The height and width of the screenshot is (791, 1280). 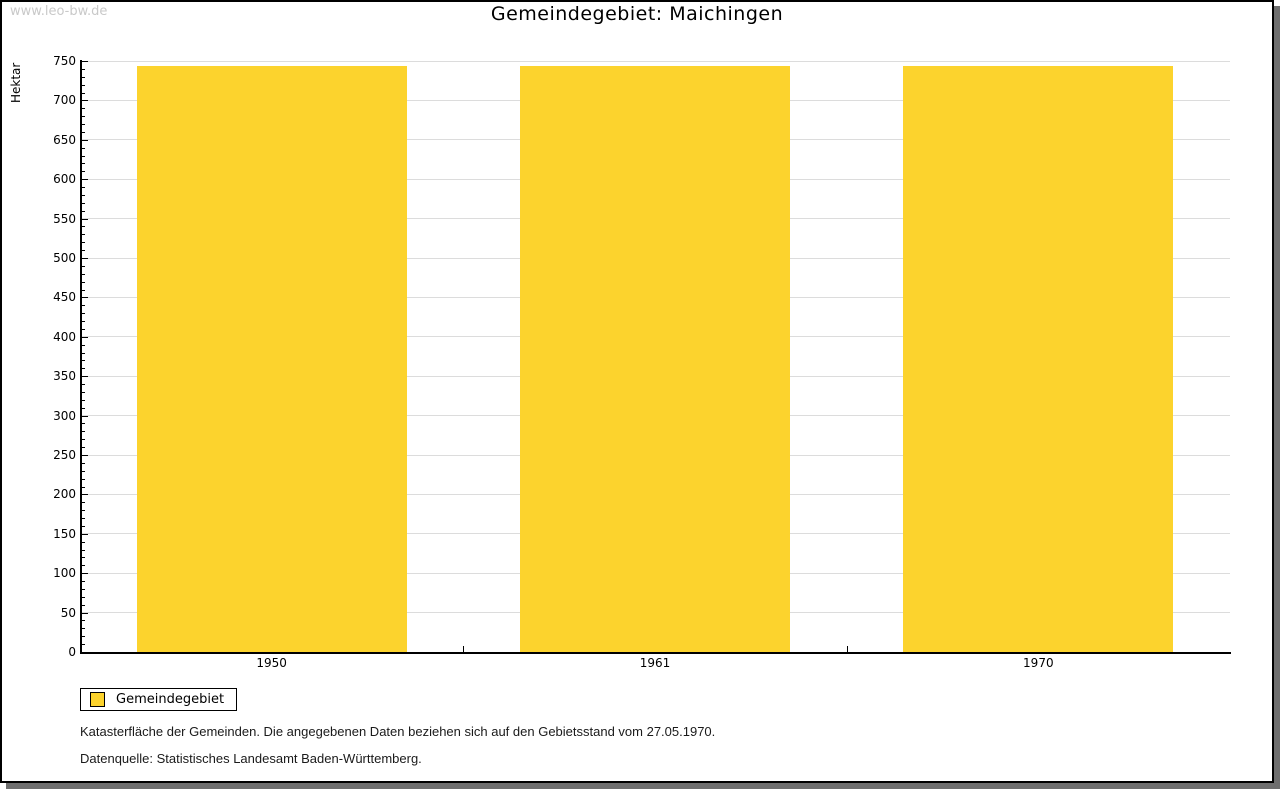 I want to click on chart-title: Gemeindegebiet: Maichingen, so click(x=637, y=14).